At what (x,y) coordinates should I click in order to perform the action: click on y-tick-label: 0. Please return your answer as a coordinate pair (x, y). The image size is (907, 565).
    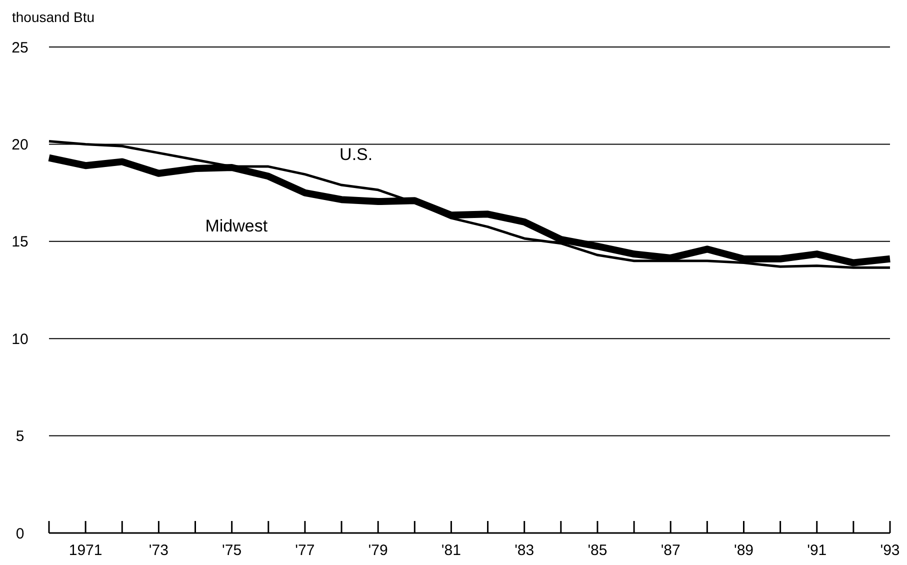
    Looking at the image, I should click on (20, 533).